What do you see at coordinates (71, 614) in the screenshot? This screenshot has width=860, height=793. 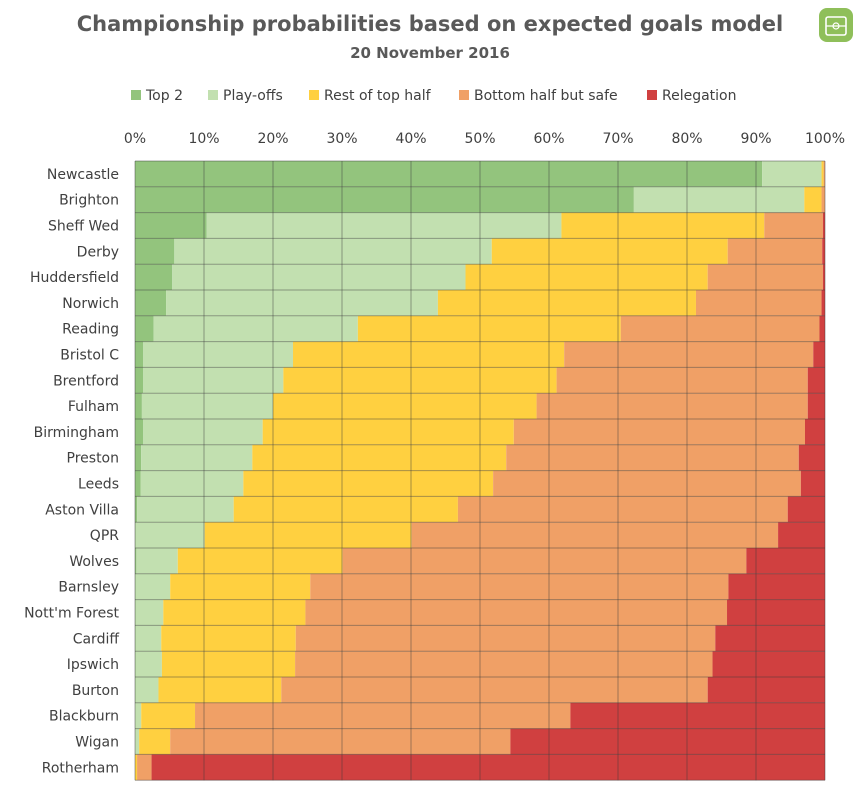 I see `category-label: Nott'm Forest` at bounding box center [71, 614].